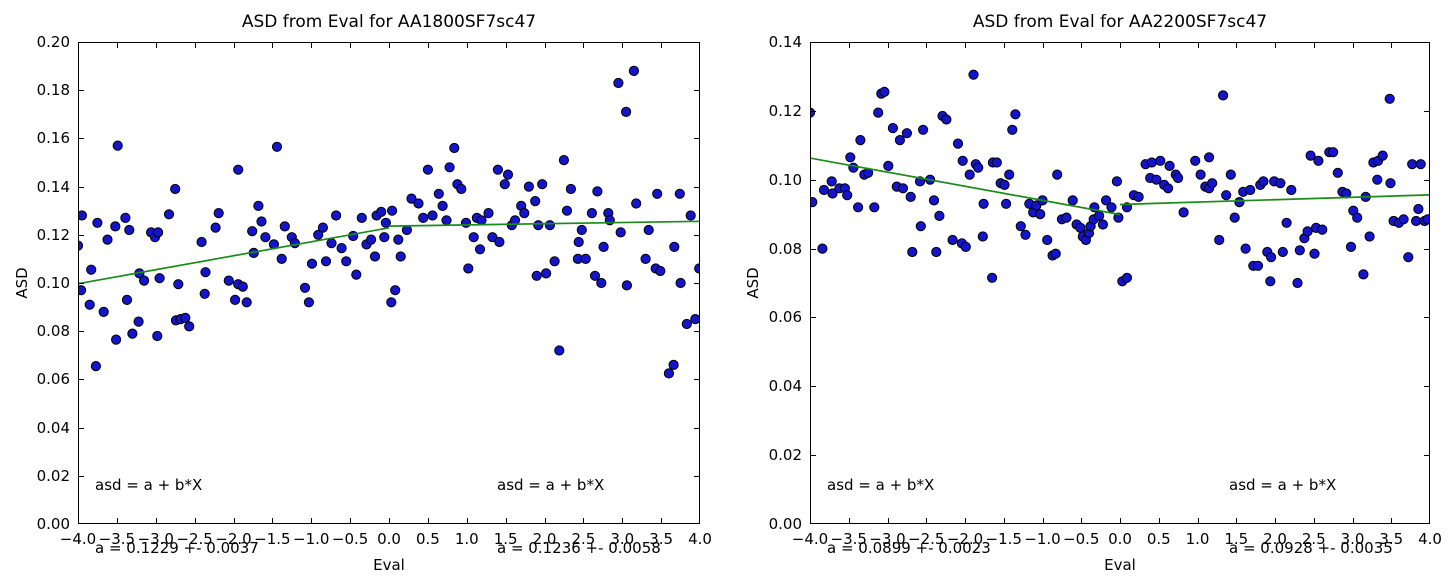 The height and width of the screenshot is (584, 1455). What do you see at coordinates (1042, 539) in the screenshot?
I see `x-tick-label: −1.0` at bounding box center [1042, 539].